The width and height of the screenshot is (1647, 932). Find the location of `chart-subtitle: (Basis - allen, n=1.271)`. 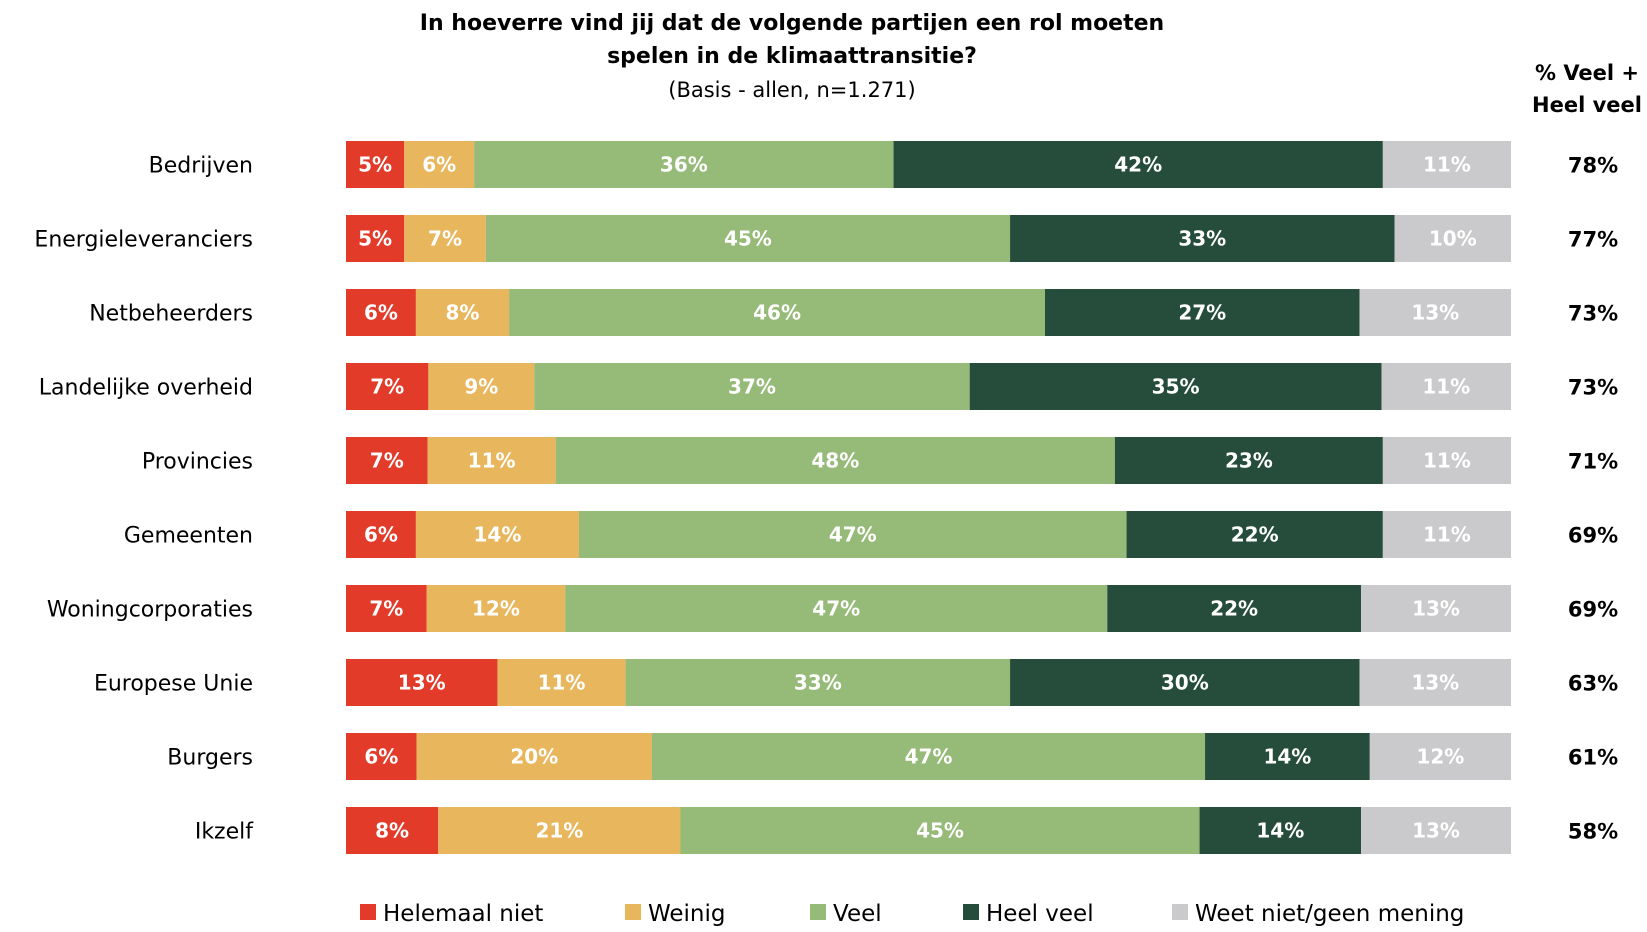

chart-subtitle: (Basis - allen, n=1.271) is located at coordinates (791, 90).